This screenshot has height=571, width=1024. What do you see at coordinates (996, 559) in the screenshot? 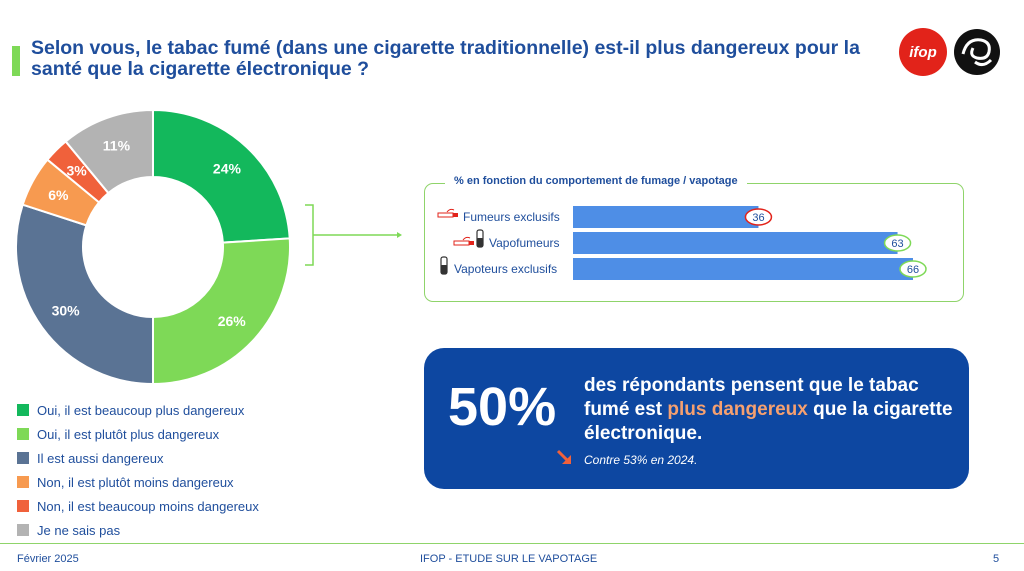
I see `page-number: 5` at bounding box center [996, 559].